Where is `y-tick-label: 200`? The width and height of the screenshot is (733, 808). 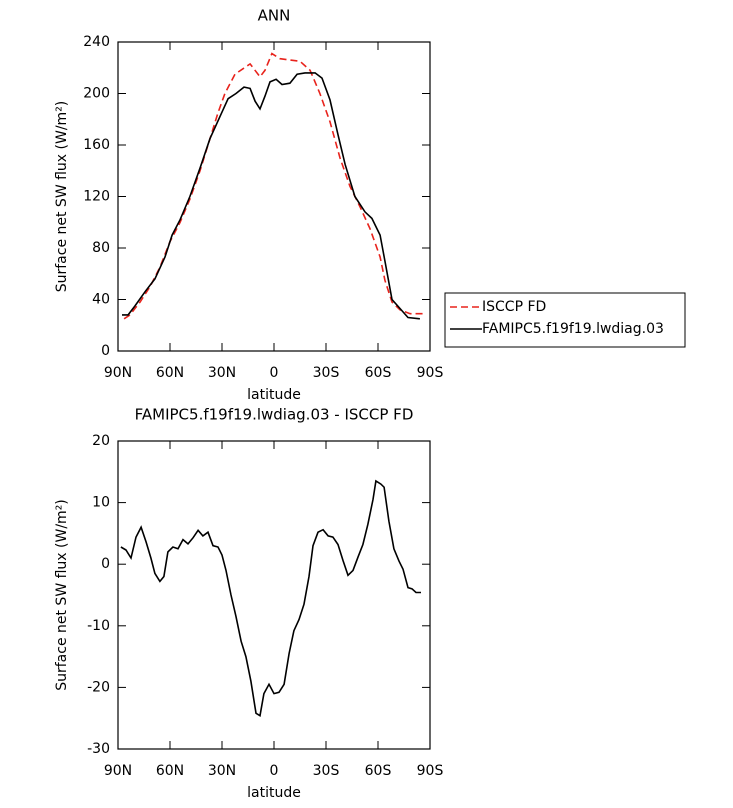
y-tick-label: 200 is located at coordinates (96, 94).